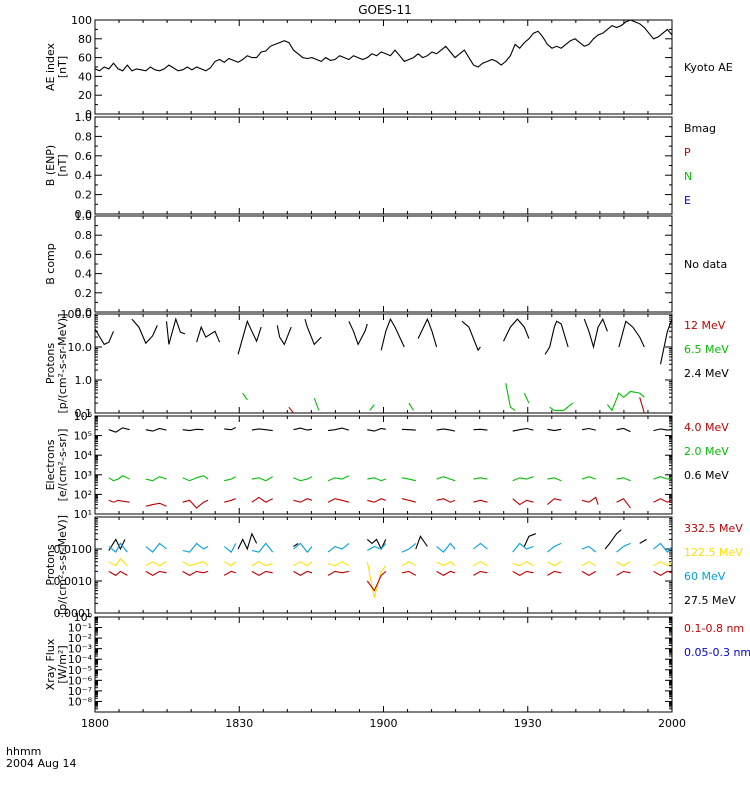  I want to click on y-axis-label: Xray Flux, so click(50, 664).